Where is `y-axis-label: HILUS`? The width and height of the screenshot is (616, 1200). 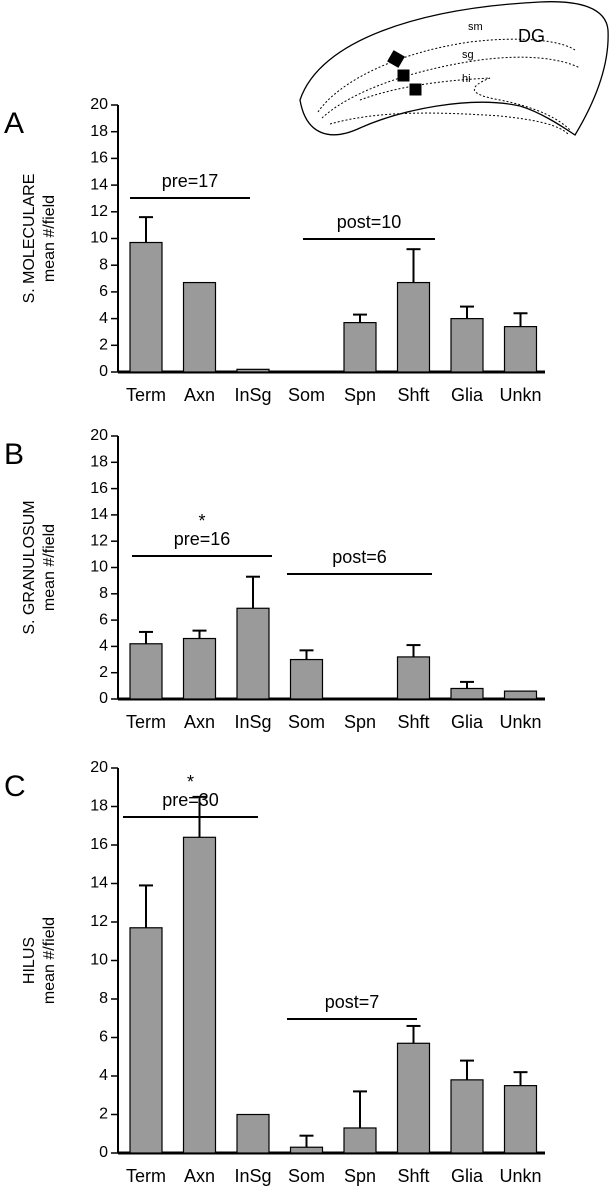
y-axis-label: HILUS is located at coordinates (29, 960).